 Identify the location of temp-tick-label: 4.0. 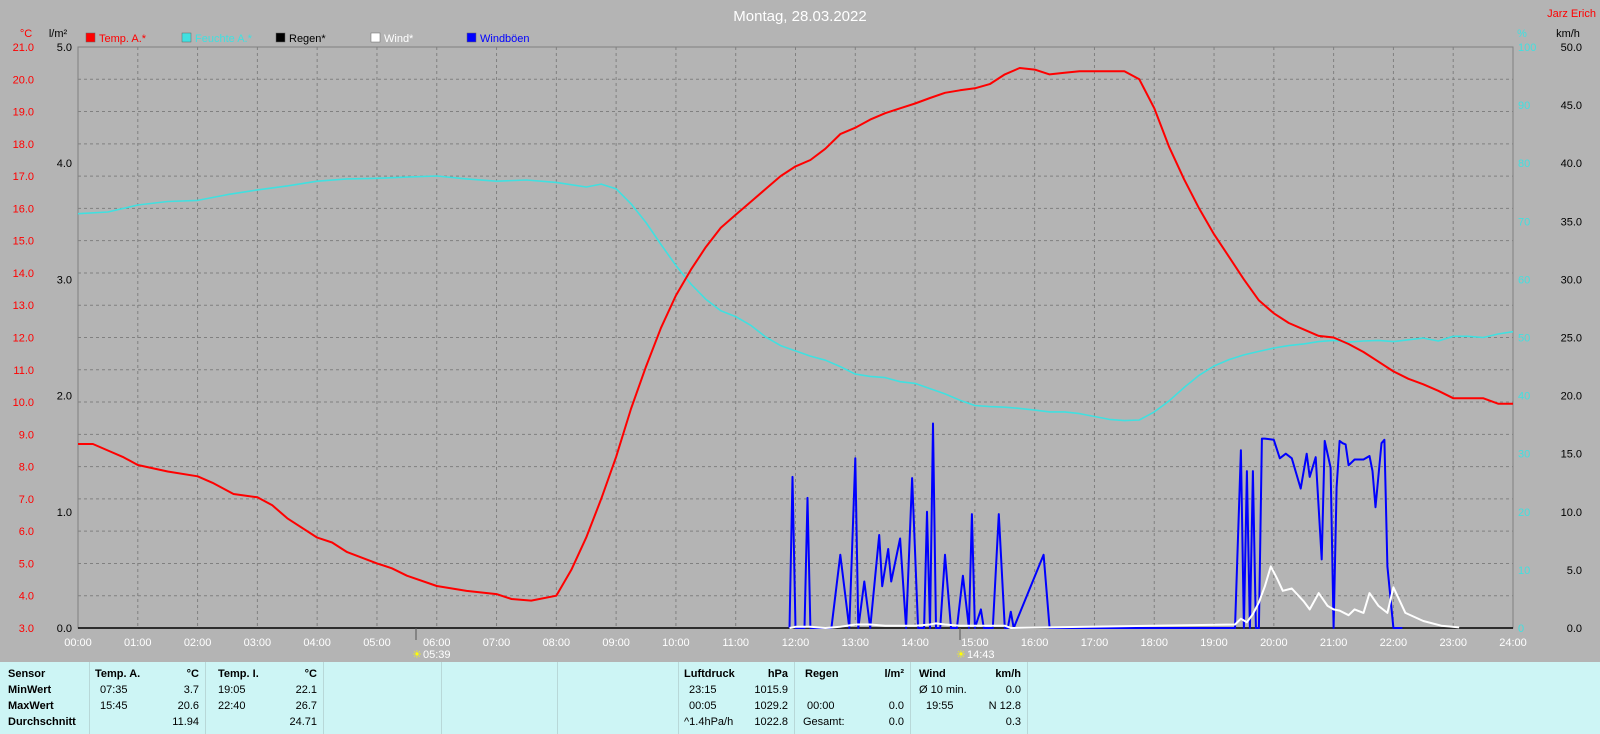
(26, 597).